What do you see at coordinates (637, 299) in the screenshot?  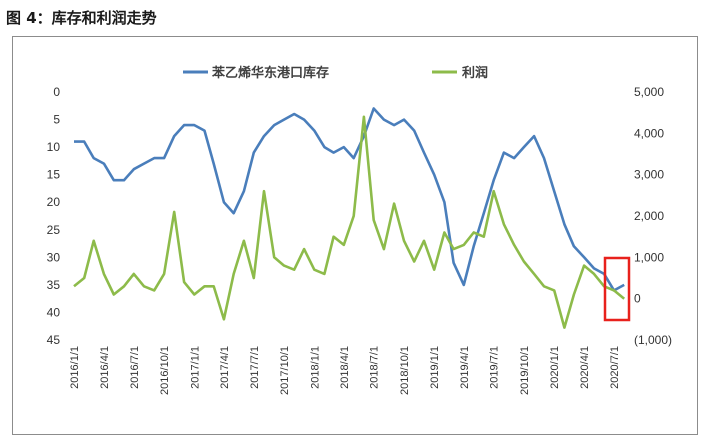 I see `y-right-tick-label: 0` at bounding box center [637, 299].